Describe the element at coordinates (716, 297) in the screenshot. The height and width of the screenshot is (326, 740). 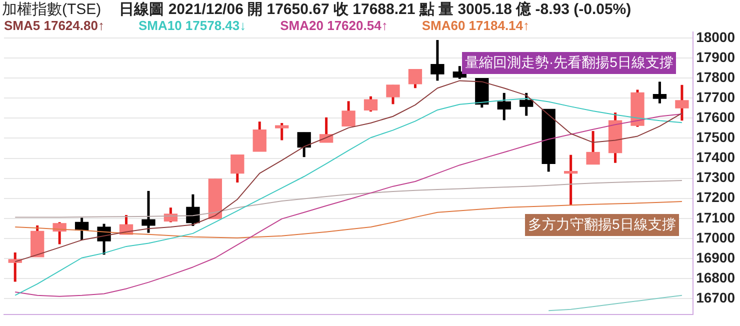
I see `y-tick-label: 16700` at that location.